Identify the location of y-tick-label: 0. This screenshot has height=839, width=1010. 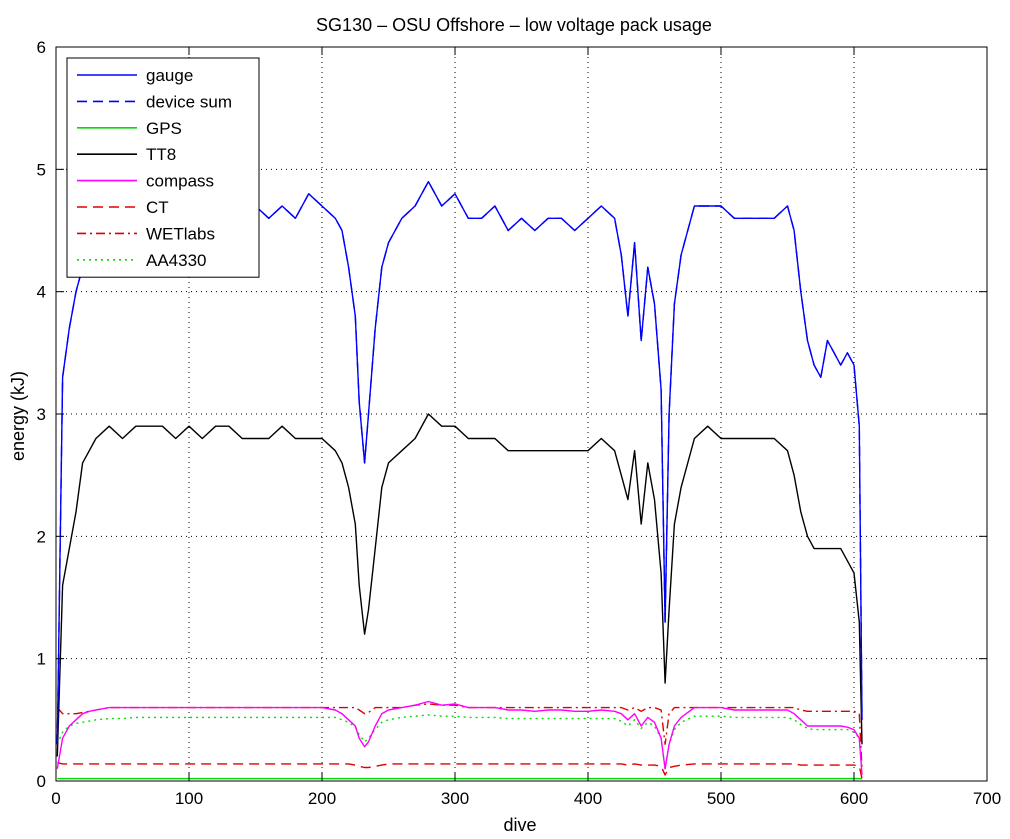
(41, 781).